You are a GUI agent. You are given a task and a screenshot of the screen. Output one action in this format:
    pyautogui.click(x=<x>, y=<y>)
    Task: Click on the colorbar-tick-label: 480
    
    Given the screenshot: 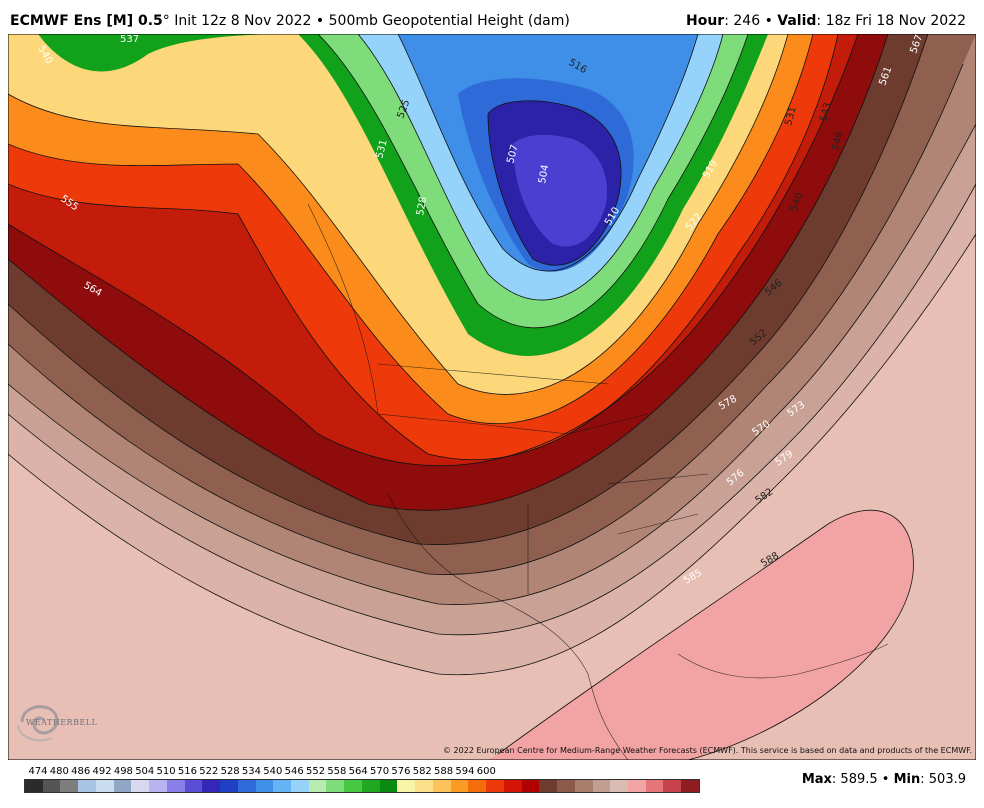 What is the action you would take?
    pyautogui.click(x=59, y=771)
    